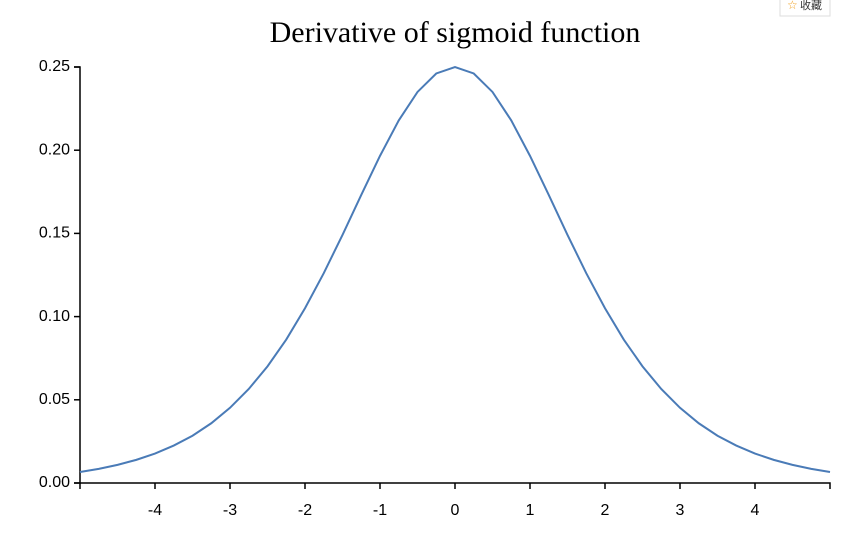 The width and height of the screenshot is (853, 539). I want to click on x-tick-label: -2, so click(305, 510).